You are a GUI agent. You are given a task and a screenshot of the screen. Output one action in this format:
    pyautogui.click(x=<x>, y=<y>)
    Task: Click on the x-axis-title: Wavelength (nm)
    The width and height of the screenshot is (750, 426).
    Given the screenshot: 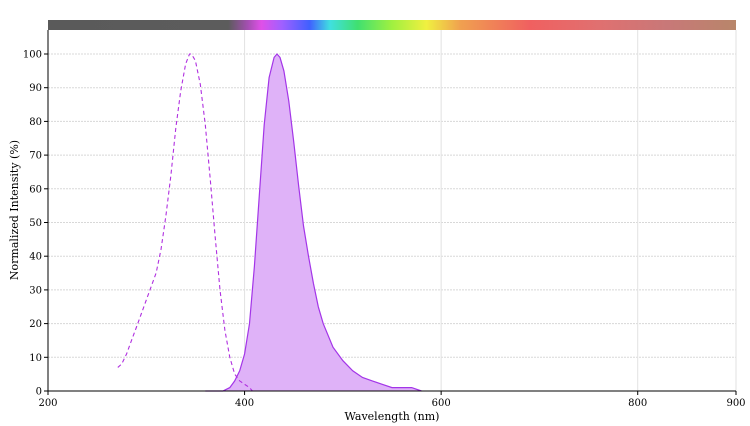 What is the action you would take?
    pyautogui.click(x=392, y=416)
    